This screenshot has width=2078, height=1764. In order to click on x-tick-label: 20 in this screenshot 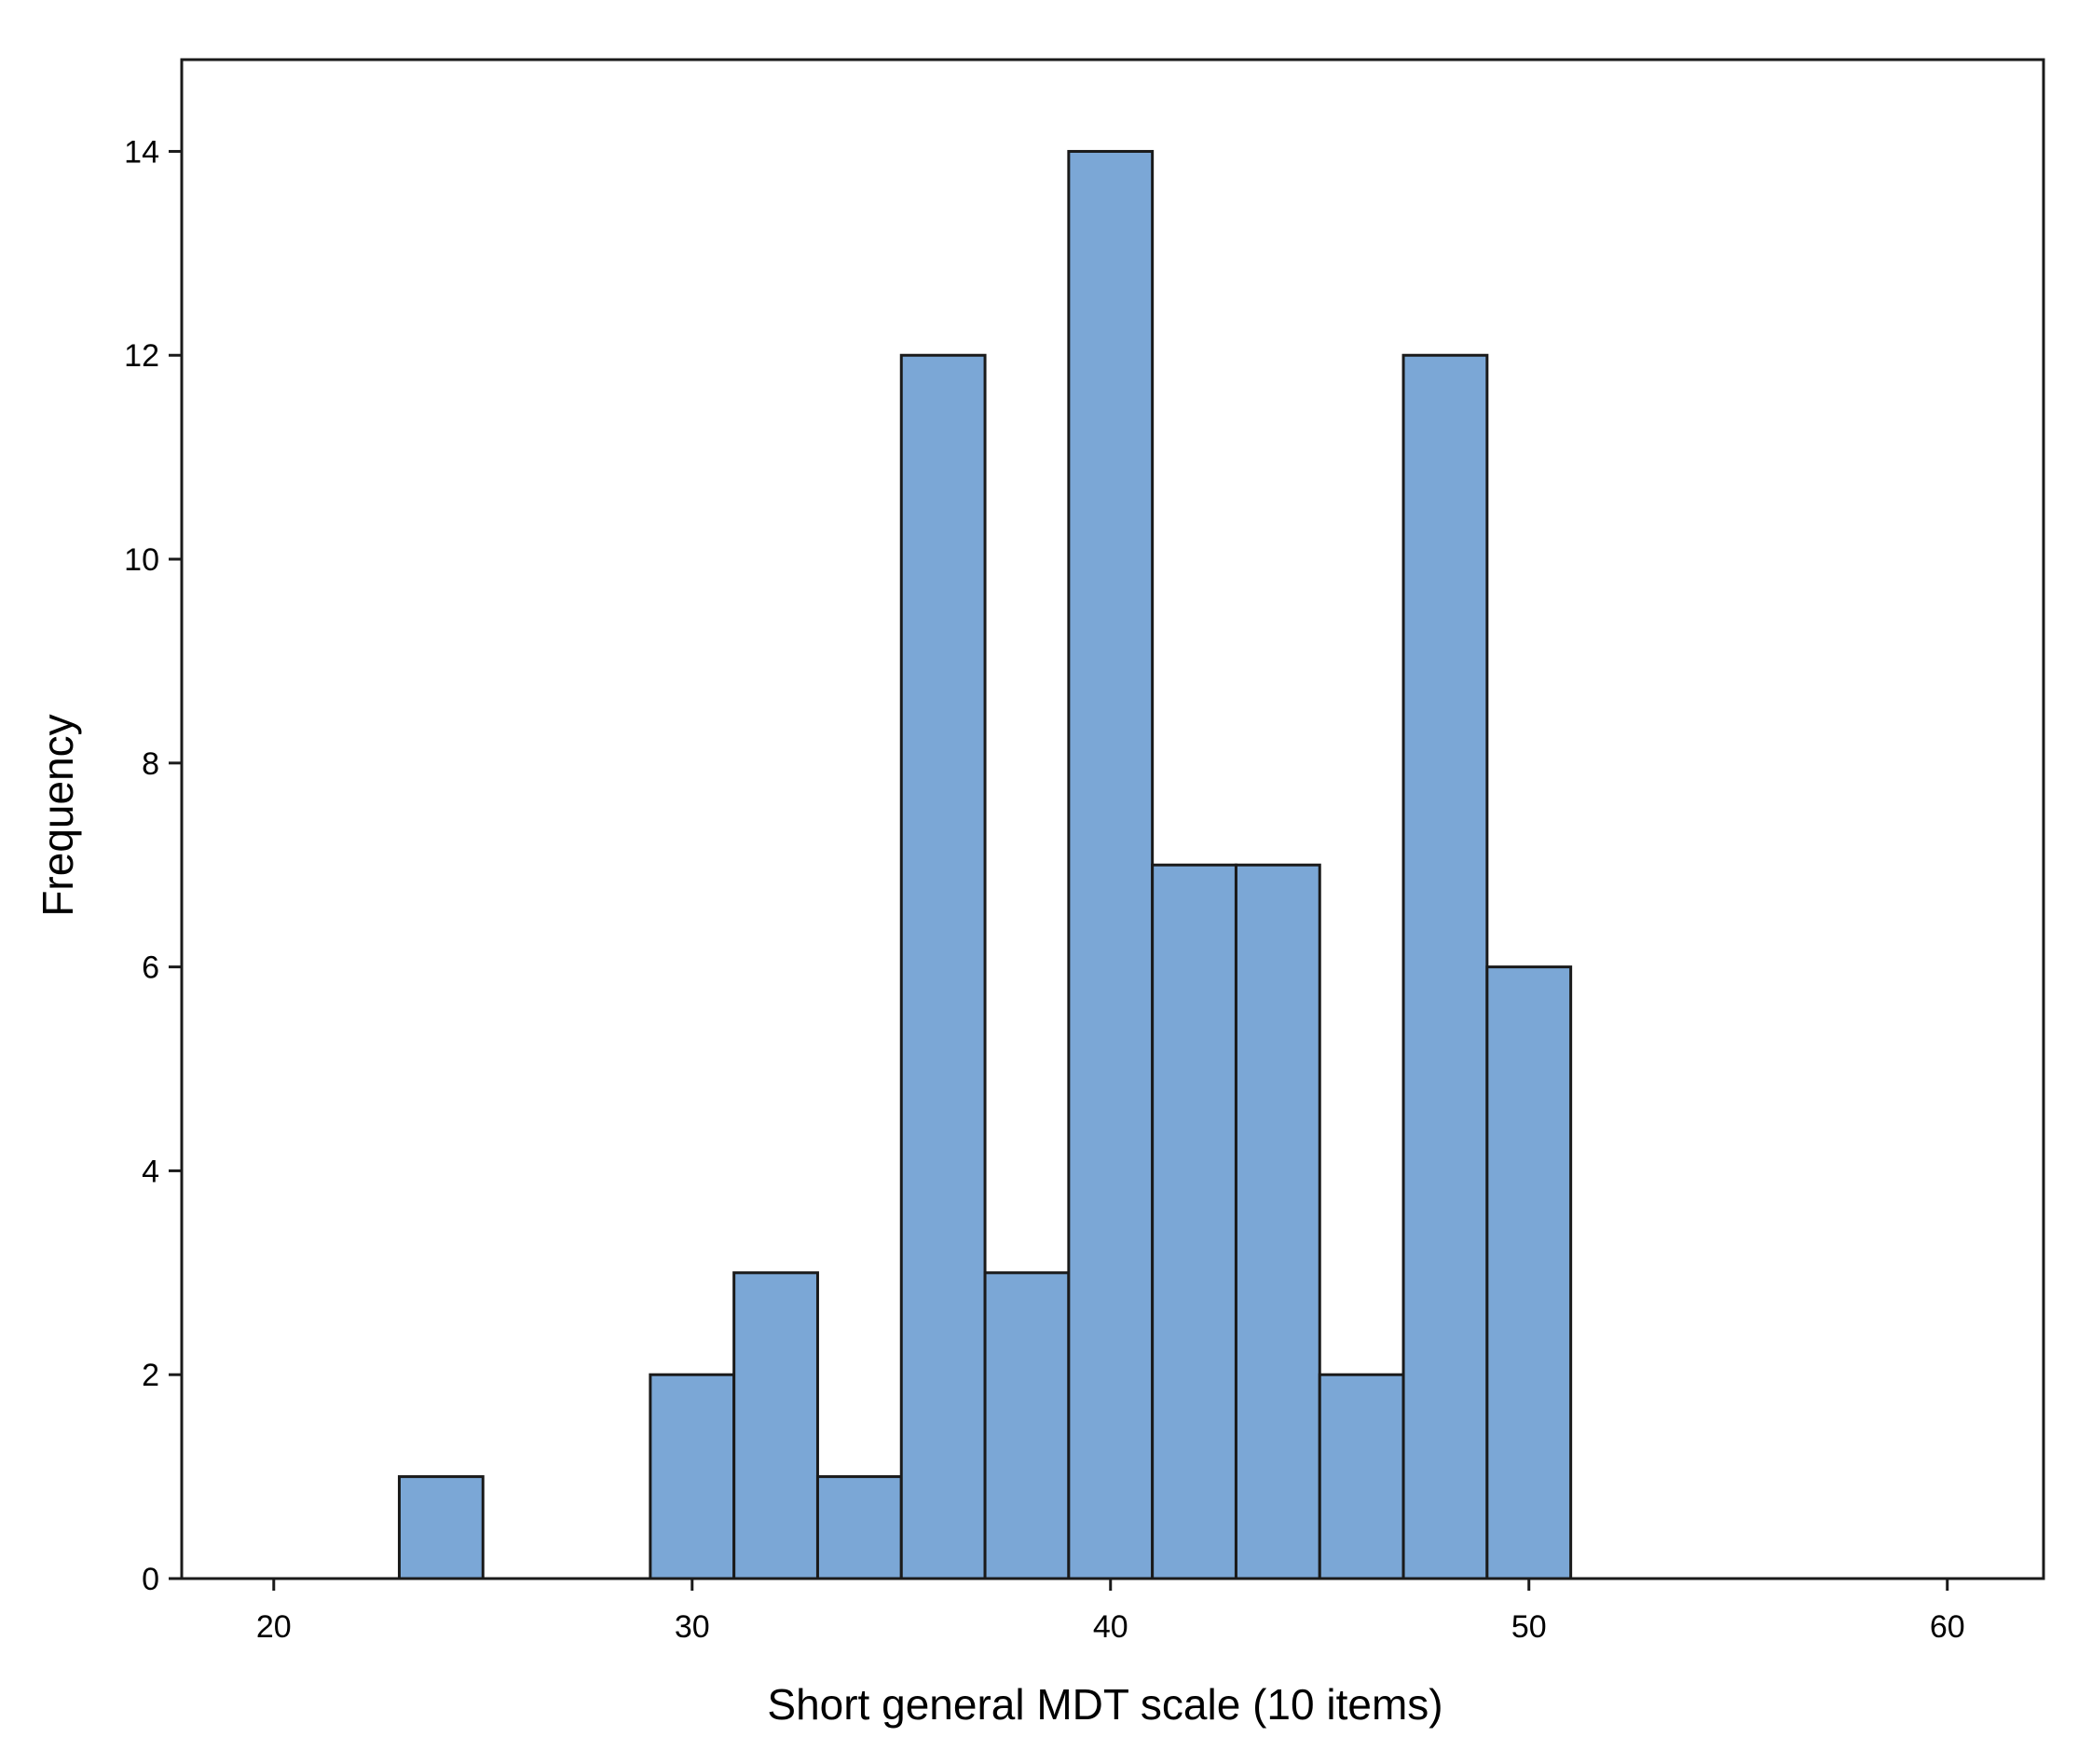, I will do `click(274, 1627)`.